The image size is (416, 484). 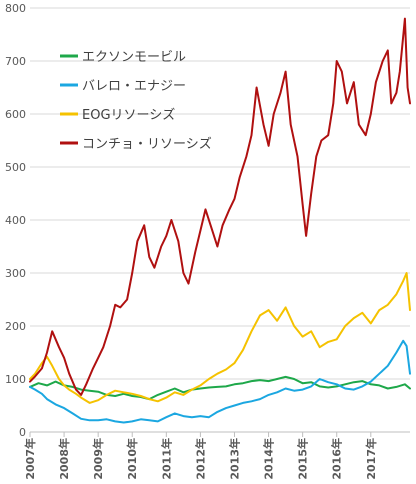 I want to click on y-tick-label: 700, so click(x=15, y=61).